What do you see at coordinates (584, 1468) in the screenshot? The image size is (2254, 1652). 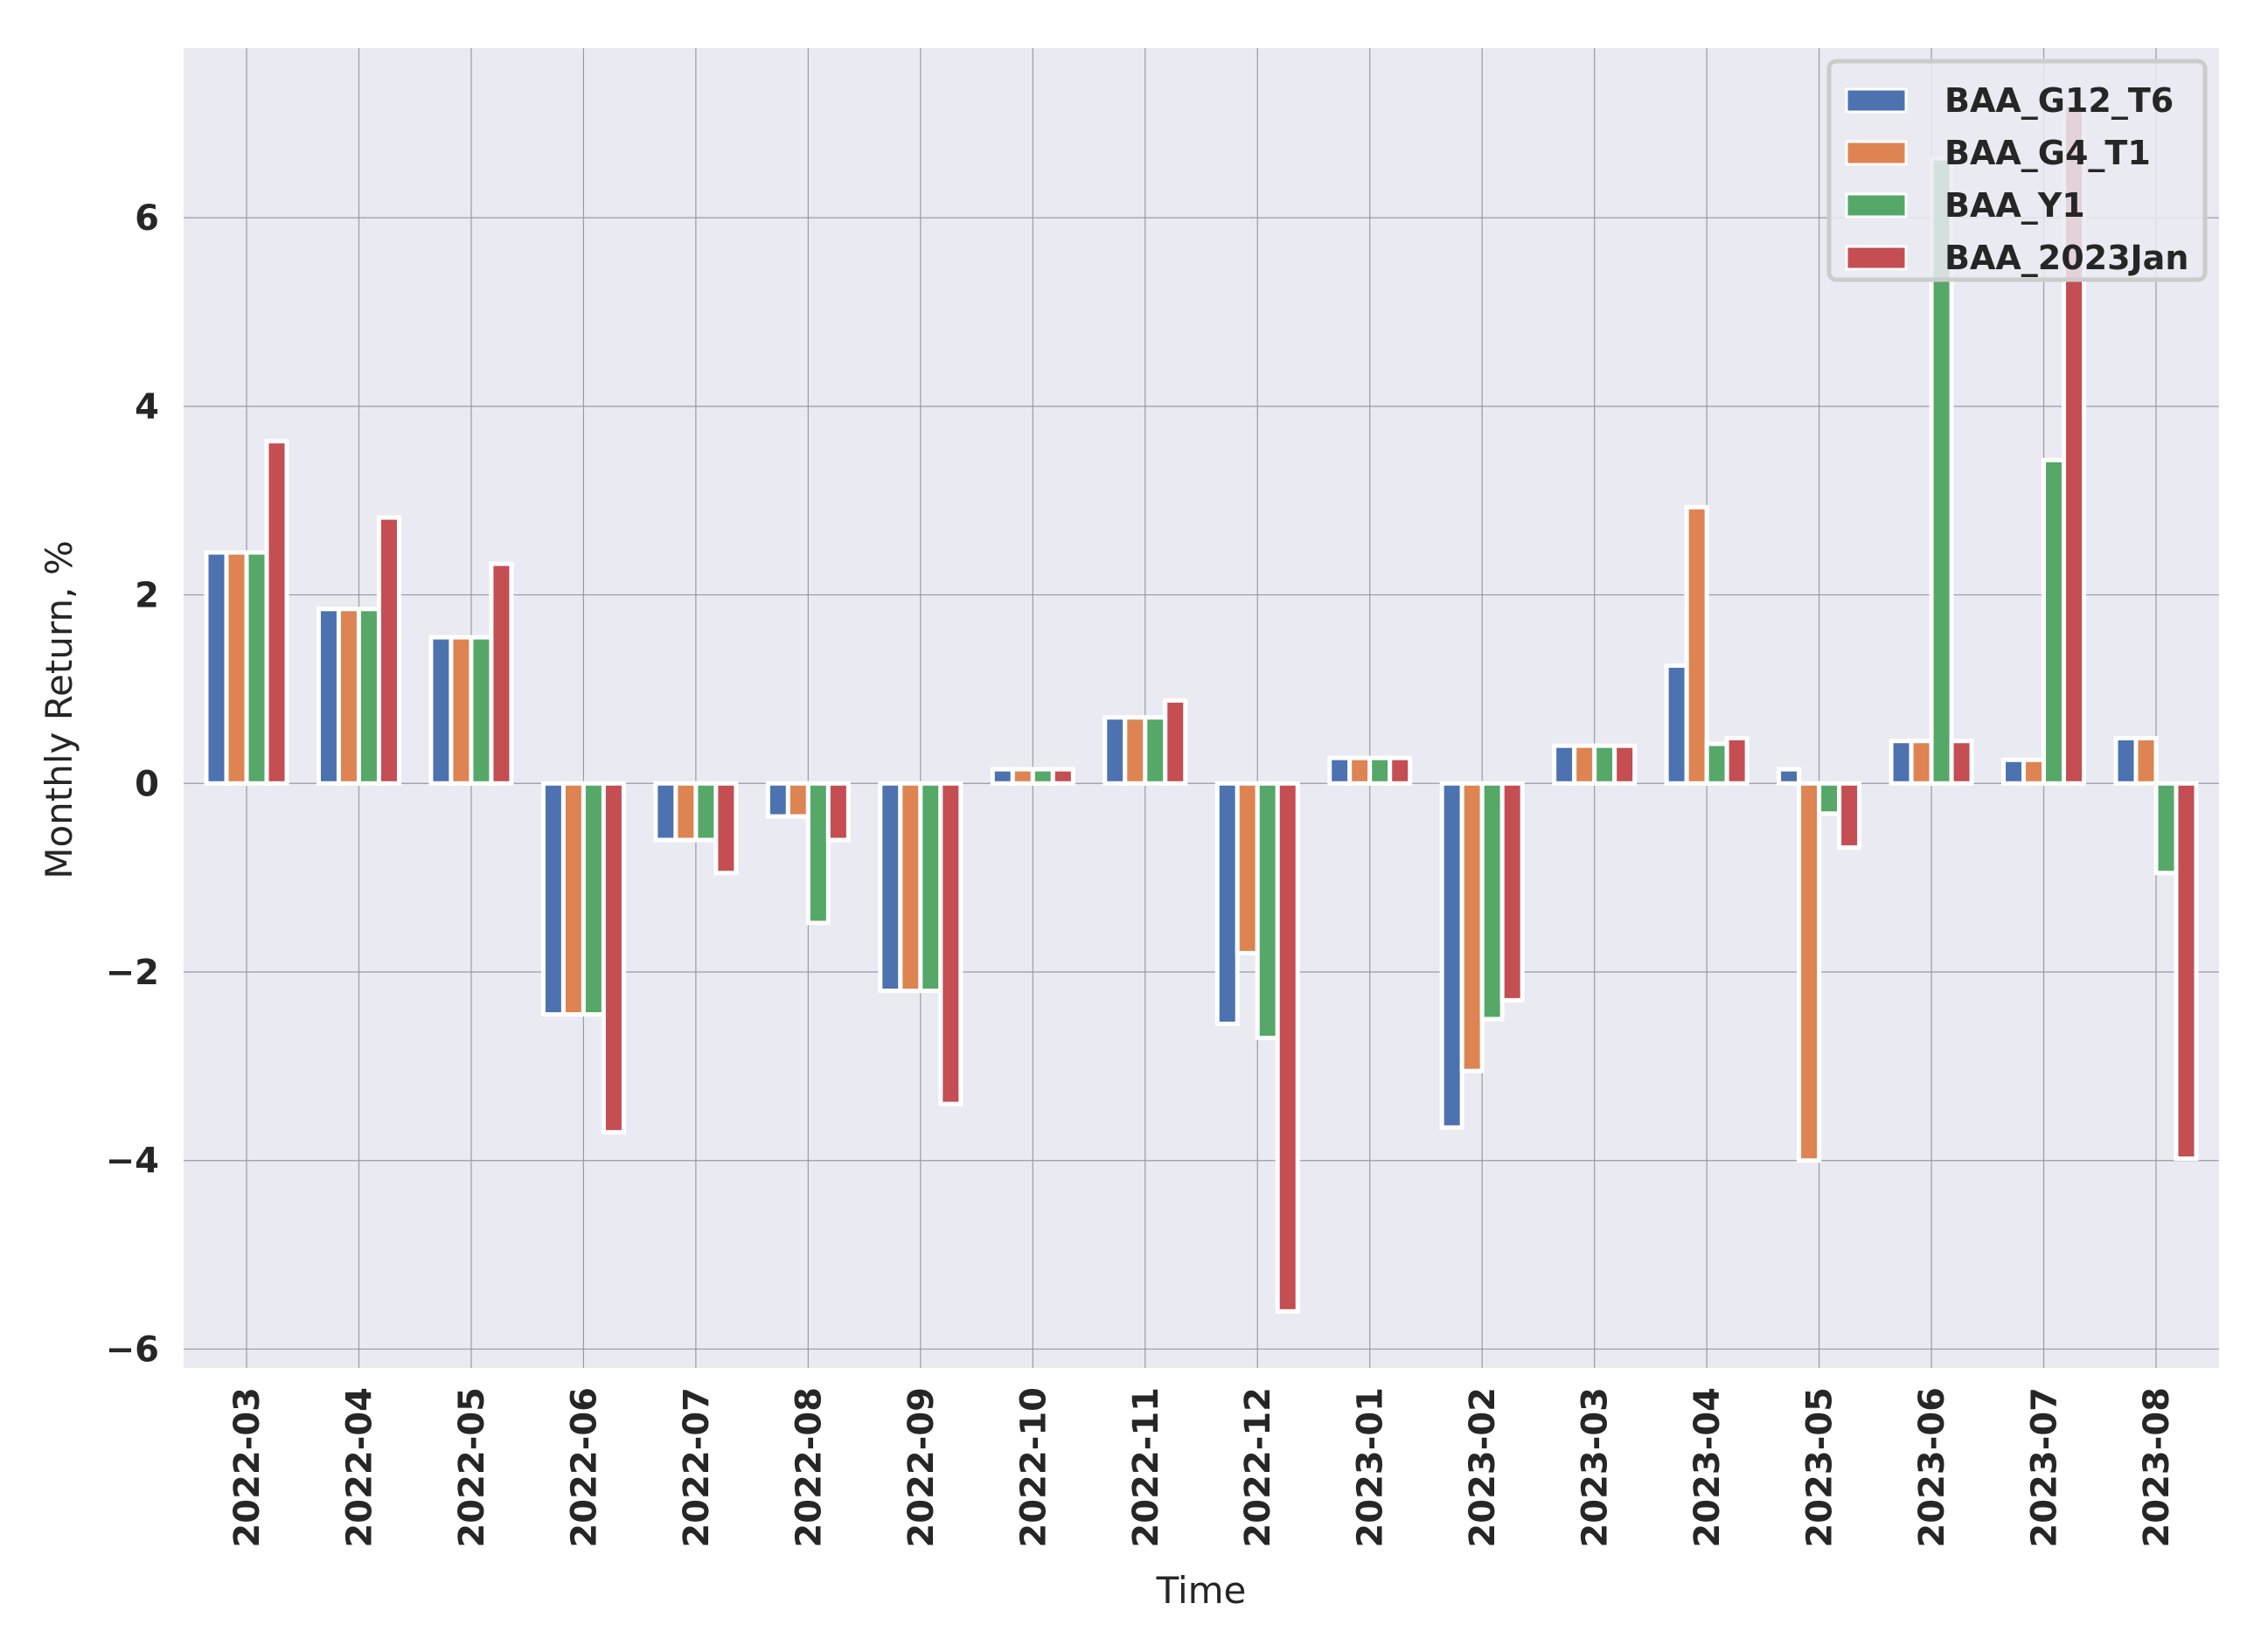 I see `x-tick-label: 2022-06` at bounding box center [584, 1468].